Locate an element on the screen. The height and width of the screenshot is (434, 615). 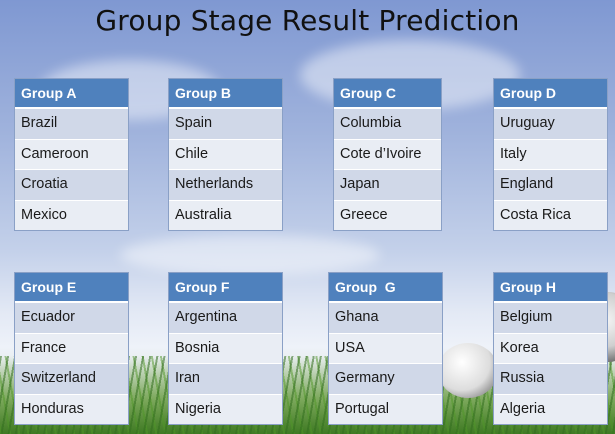
team-cell: Cameroon is located at coordinates (71, 153).